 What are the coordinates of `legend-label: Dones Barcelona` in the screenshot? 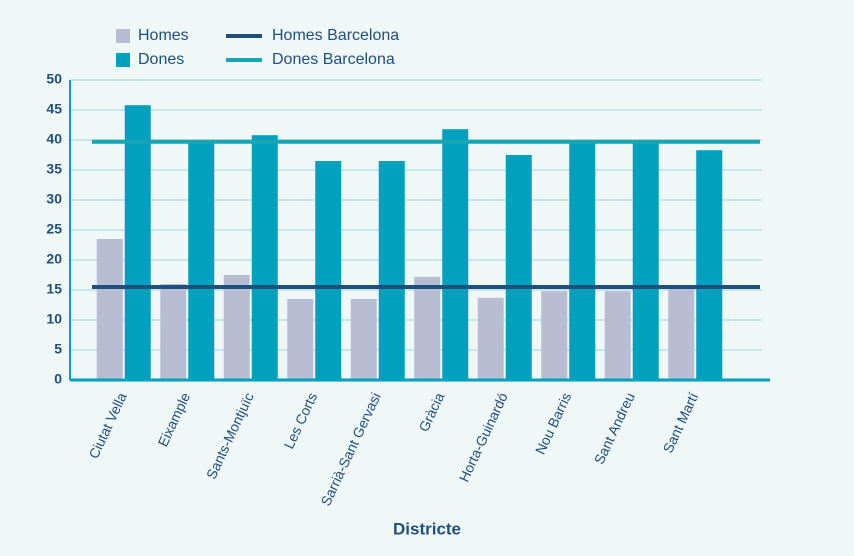 It's located at (333, 59).